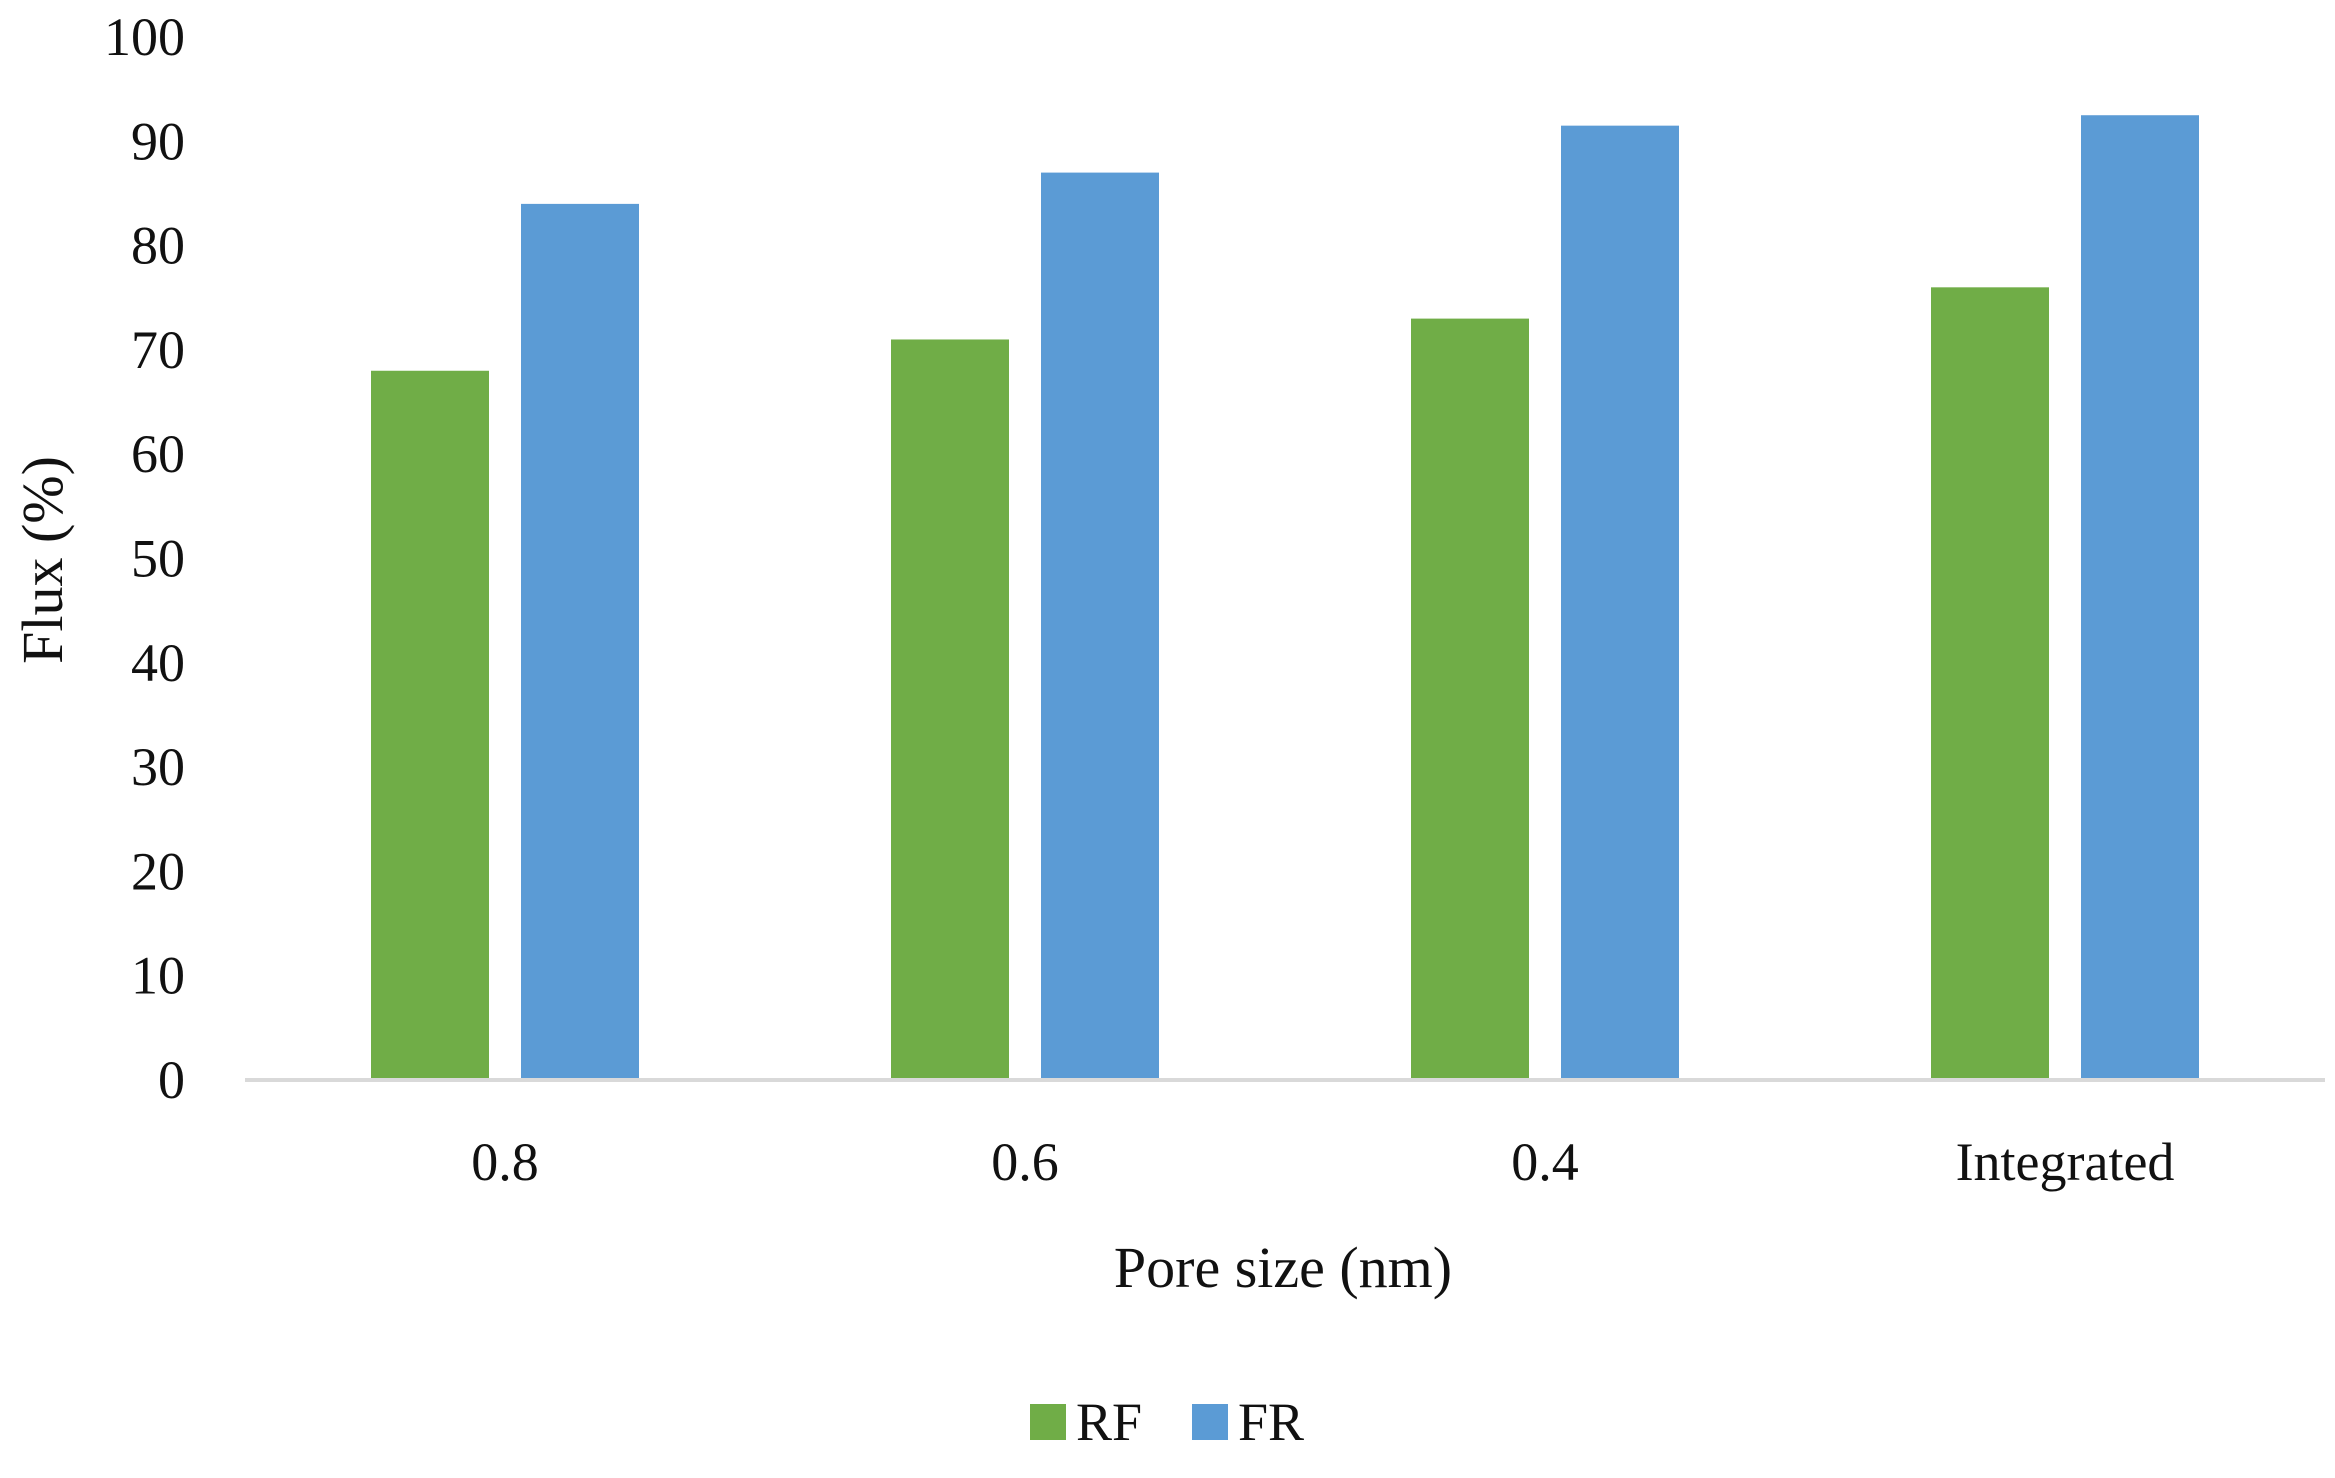 This screenshot has width=2335, height=1478. I want to click on y-tick-label: 30, so click(158, 767).